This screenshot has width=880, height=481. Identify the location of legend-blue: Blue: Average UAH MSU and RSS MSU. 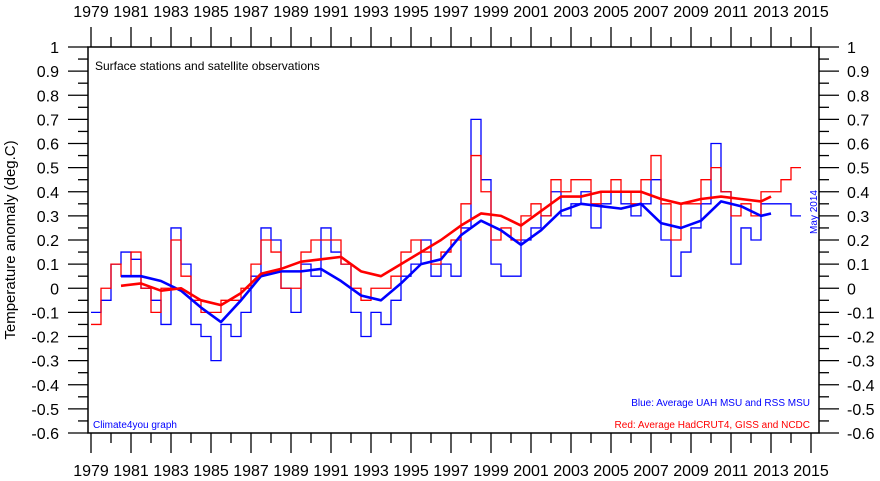
(720, 403).